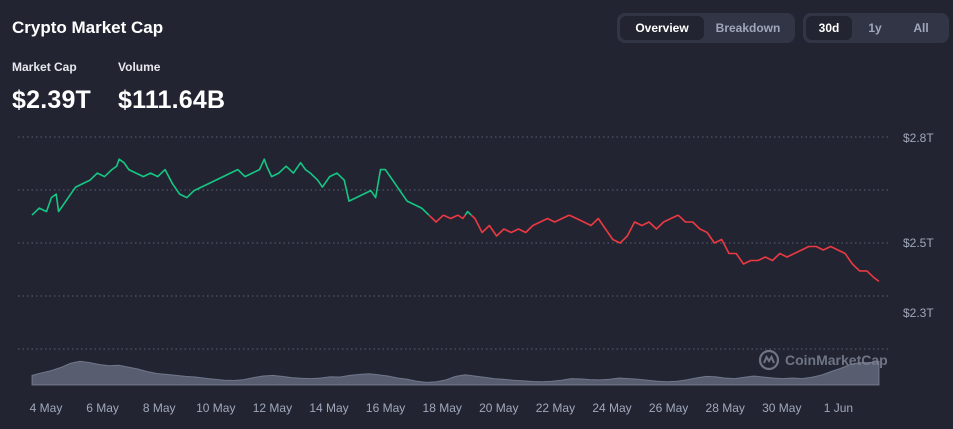 Image resolution: width=953 pixels, height=429 pixels. I want to click on x-tick-label: 28 May, so click(725, 408).